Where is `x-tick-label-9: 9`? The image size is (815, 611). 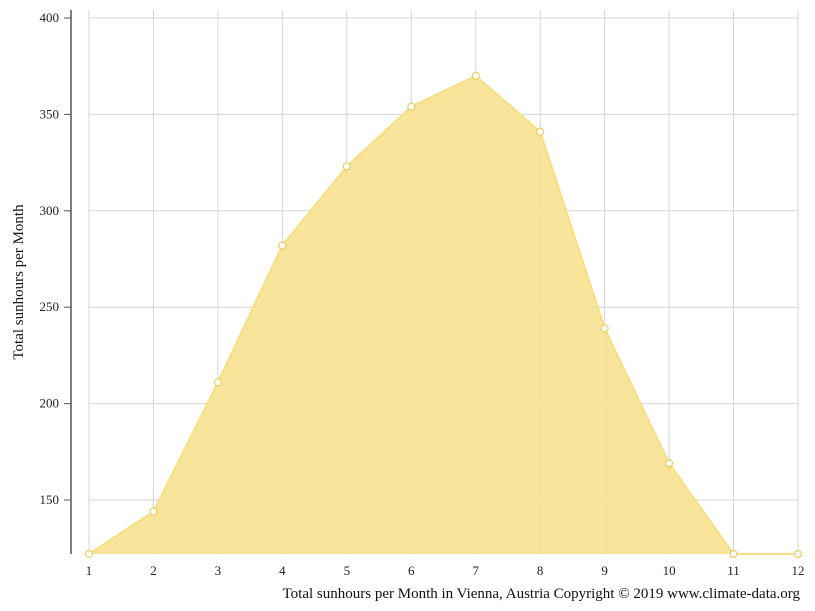
x-tick-label-9: 9 is located at coordinates (604, 570).